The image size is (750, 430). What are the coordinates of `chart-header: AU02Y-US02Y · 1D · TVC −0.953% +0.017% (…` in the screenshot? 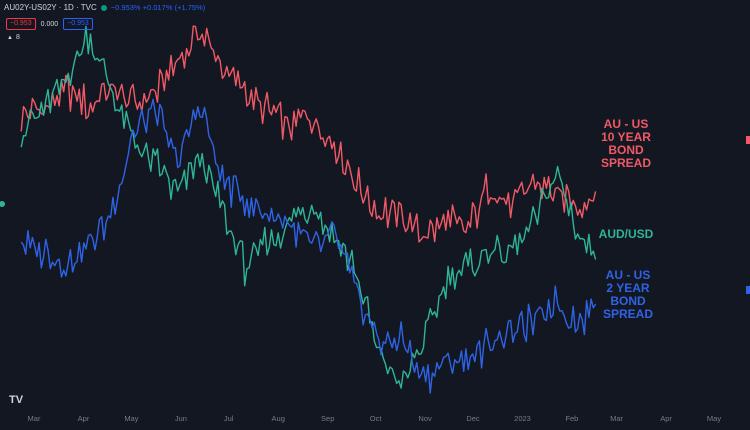 It's located at (104, 7).